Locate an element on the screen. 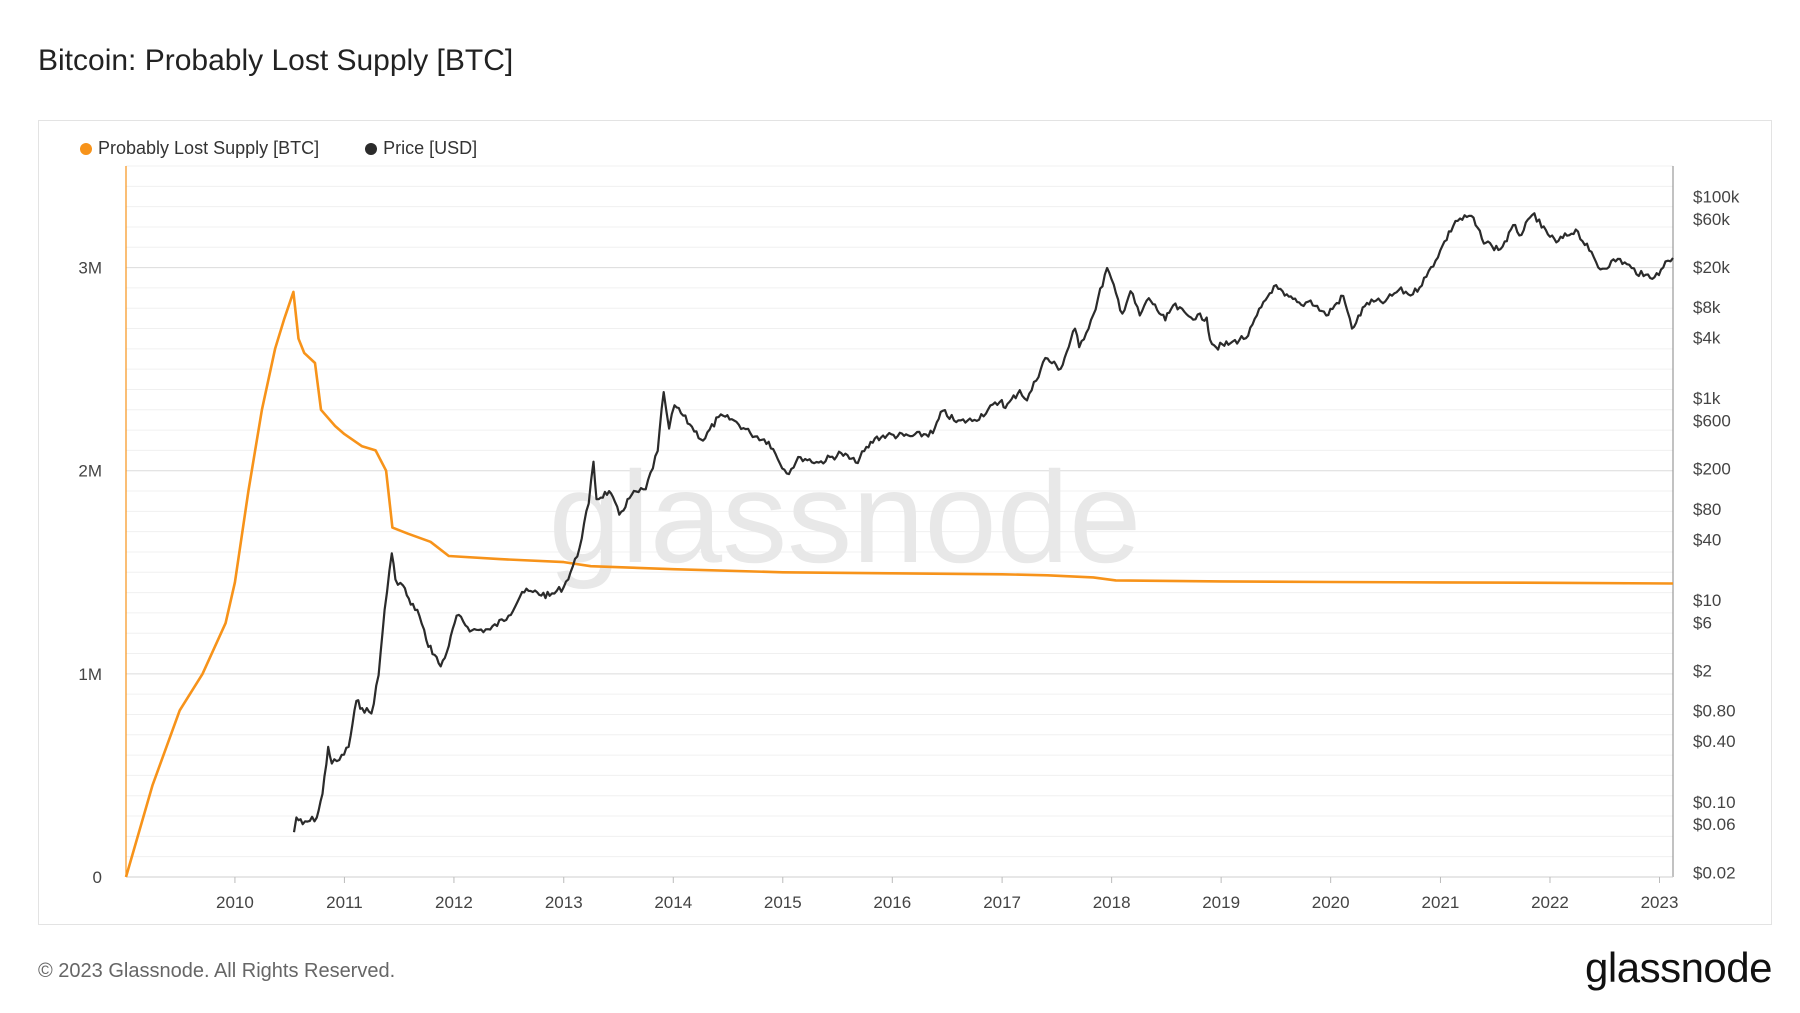  x-tick-label: 2013 is located at coordinates (564, 902).